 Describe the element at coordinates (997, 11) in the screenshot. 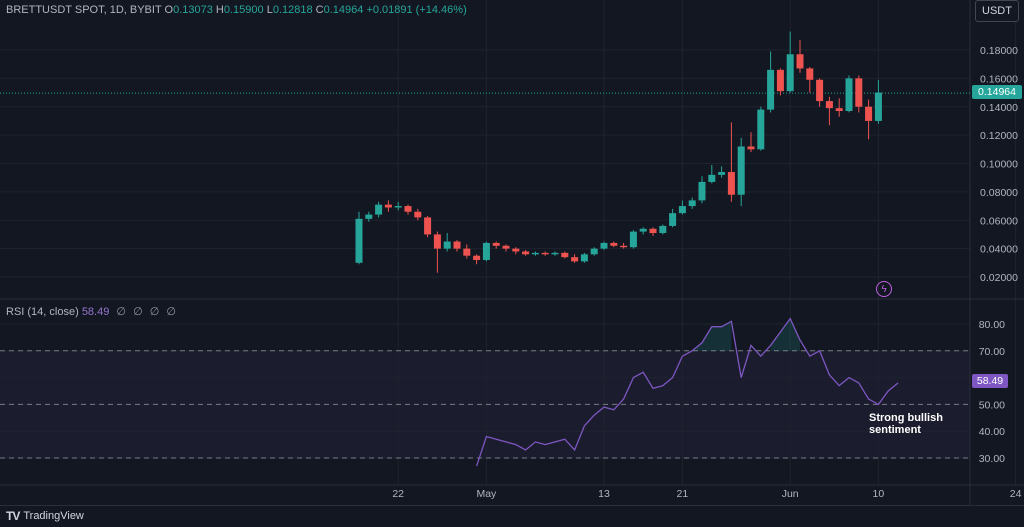

I see `currency-unit-button: USDT` at that location.